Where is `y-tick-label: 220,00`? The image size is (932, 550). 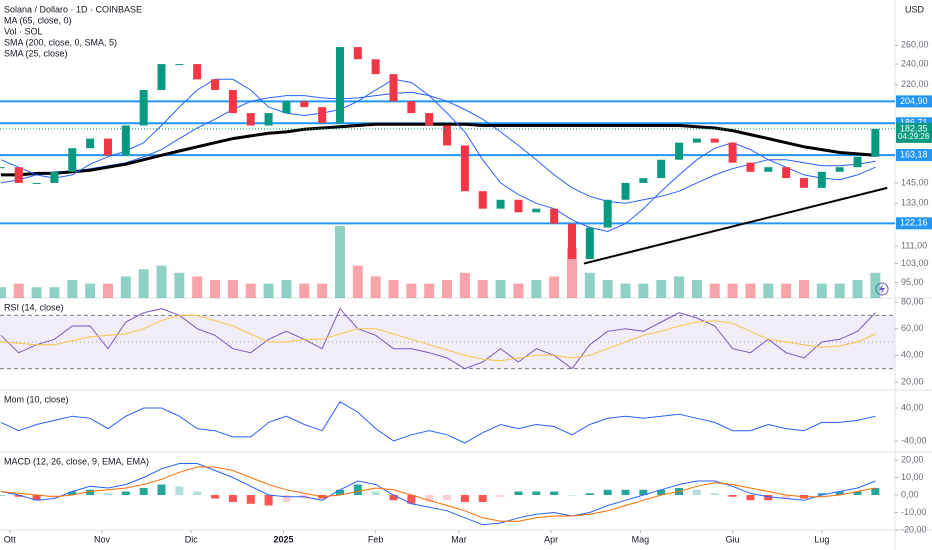 y-tick-label: 220,00 is located at coordinates (915, 84).